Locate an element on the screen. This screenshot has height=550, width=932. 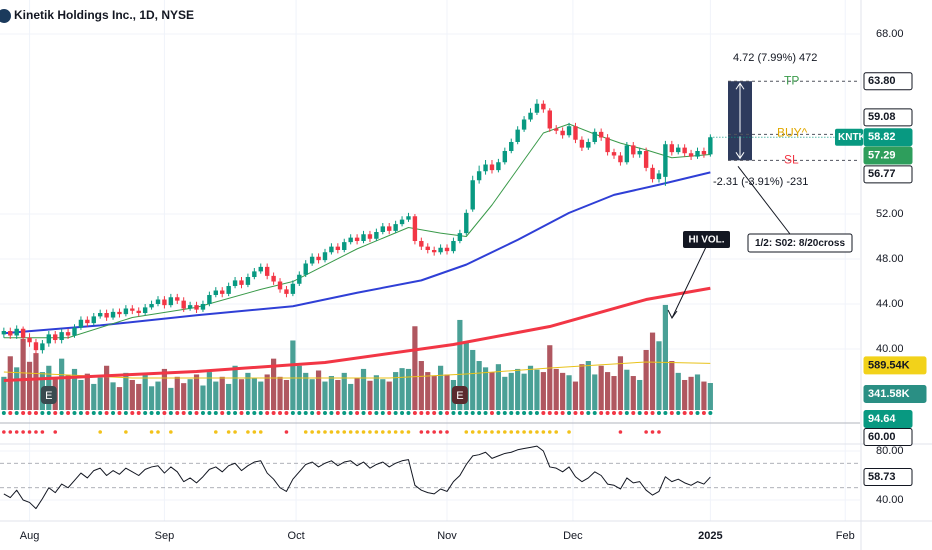
earnings-label: E is located at coordinates (48, 396).